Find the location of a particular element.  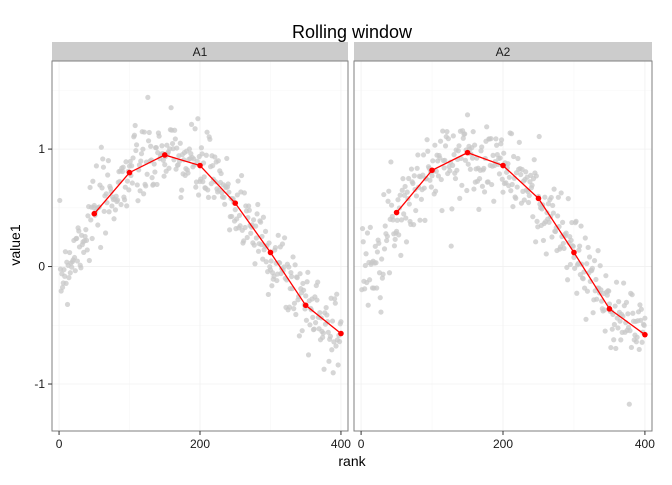

y-axis-label: value1 is located at coordinates (15, 244).